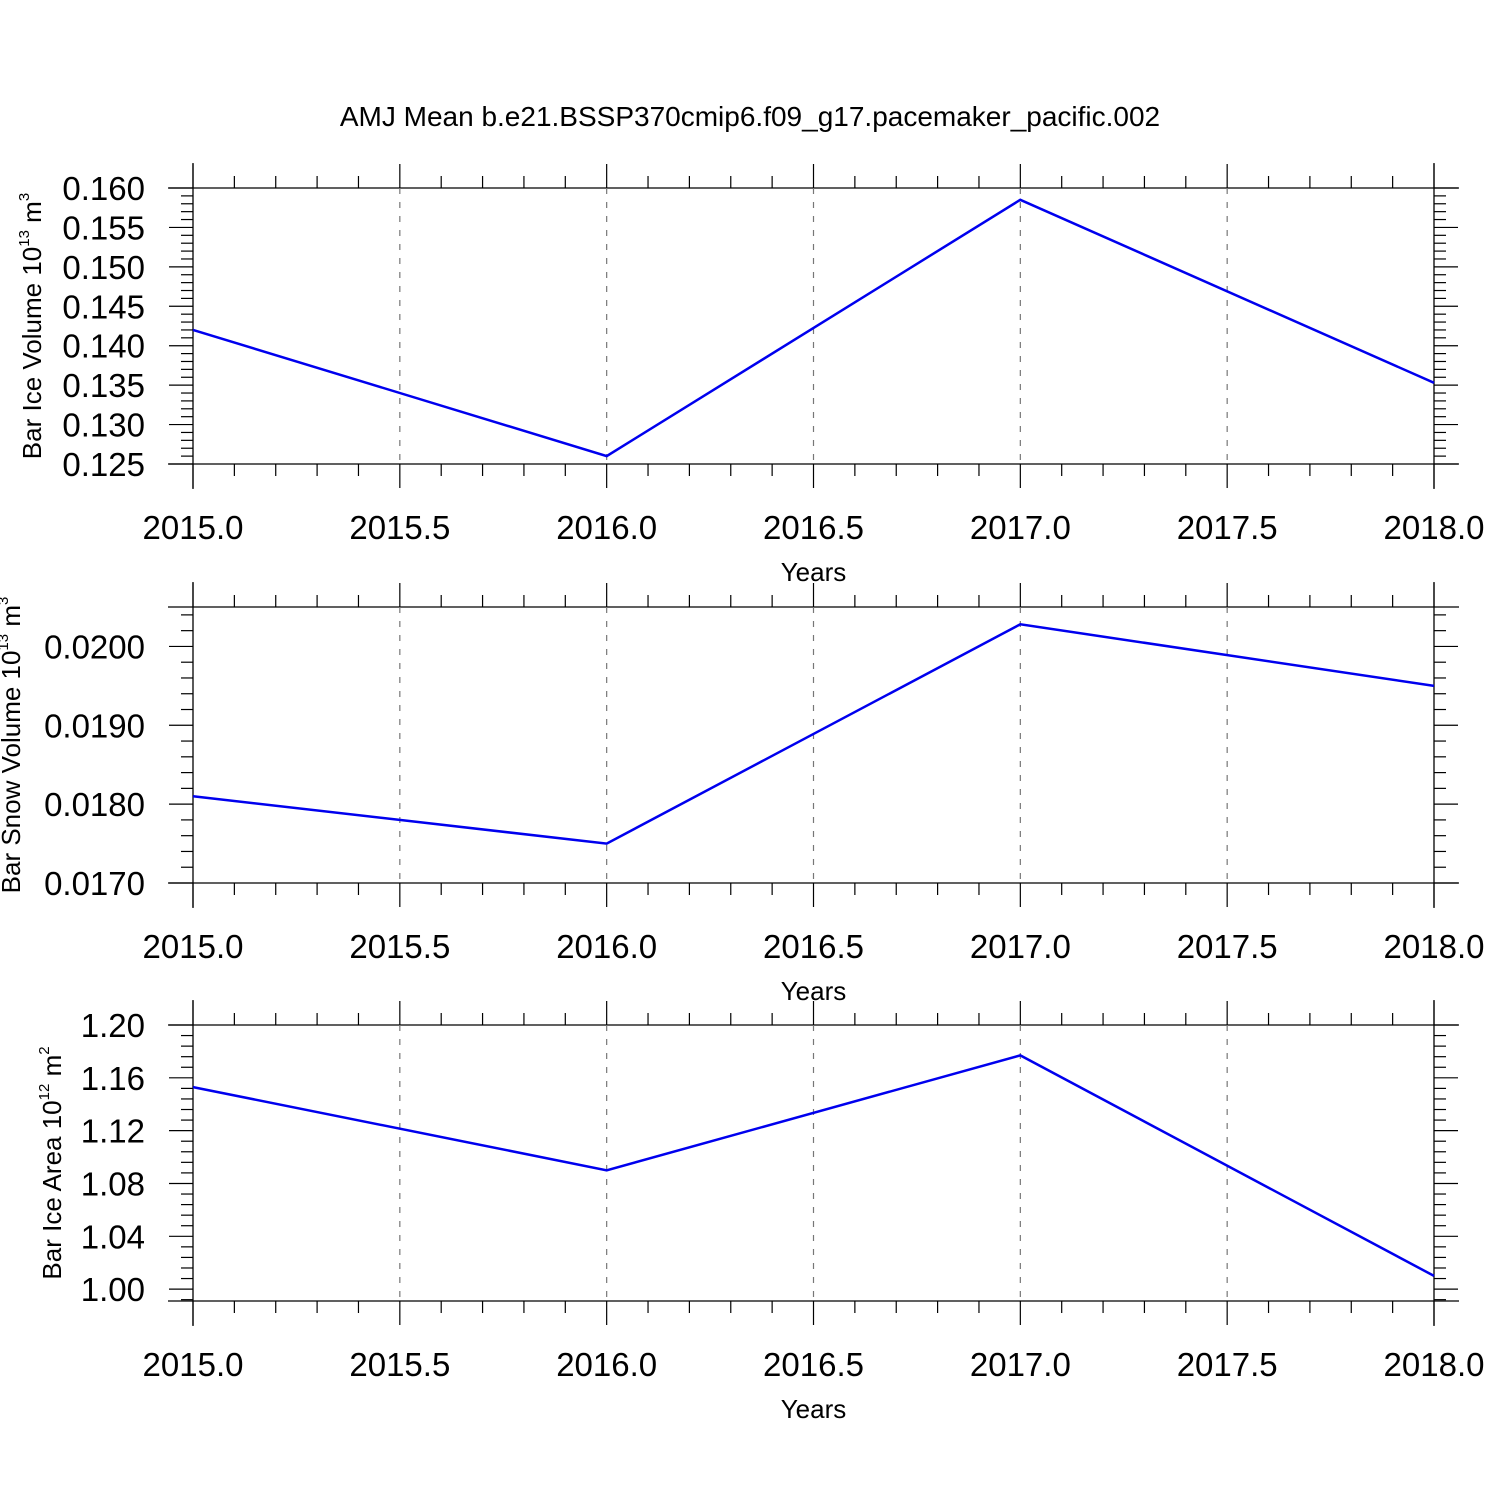 This screenshot has height=1500, width=1500. What do you see at coordinates (103, 464) in the screenshot?
I see `y-tick-label-0: 0.125` at bounding box center [103, 464].